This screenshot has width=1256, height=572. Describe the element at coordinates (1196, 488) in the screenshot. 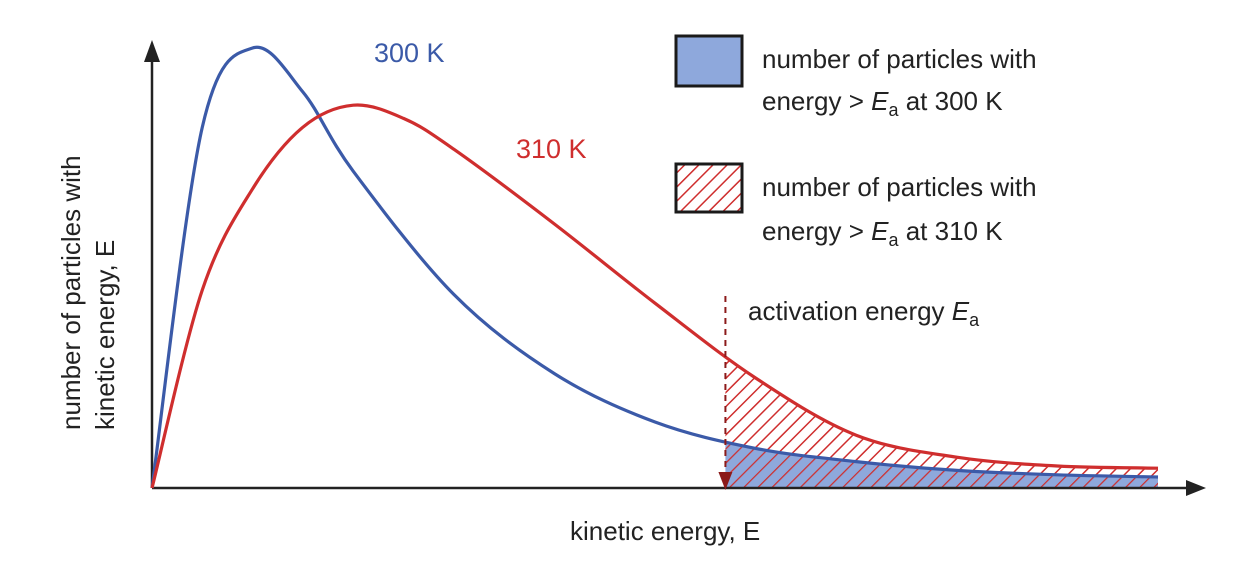

I see `x-axis-arrowhead` at that location.